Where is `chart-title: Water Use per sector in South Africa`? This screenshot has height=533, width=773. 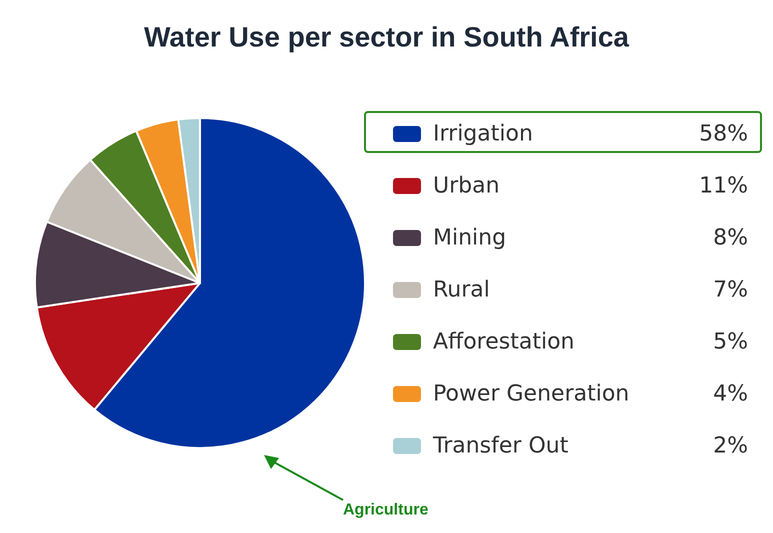 chart-title: Water Use per sector in South Africa is located at coordinates (387, 37).